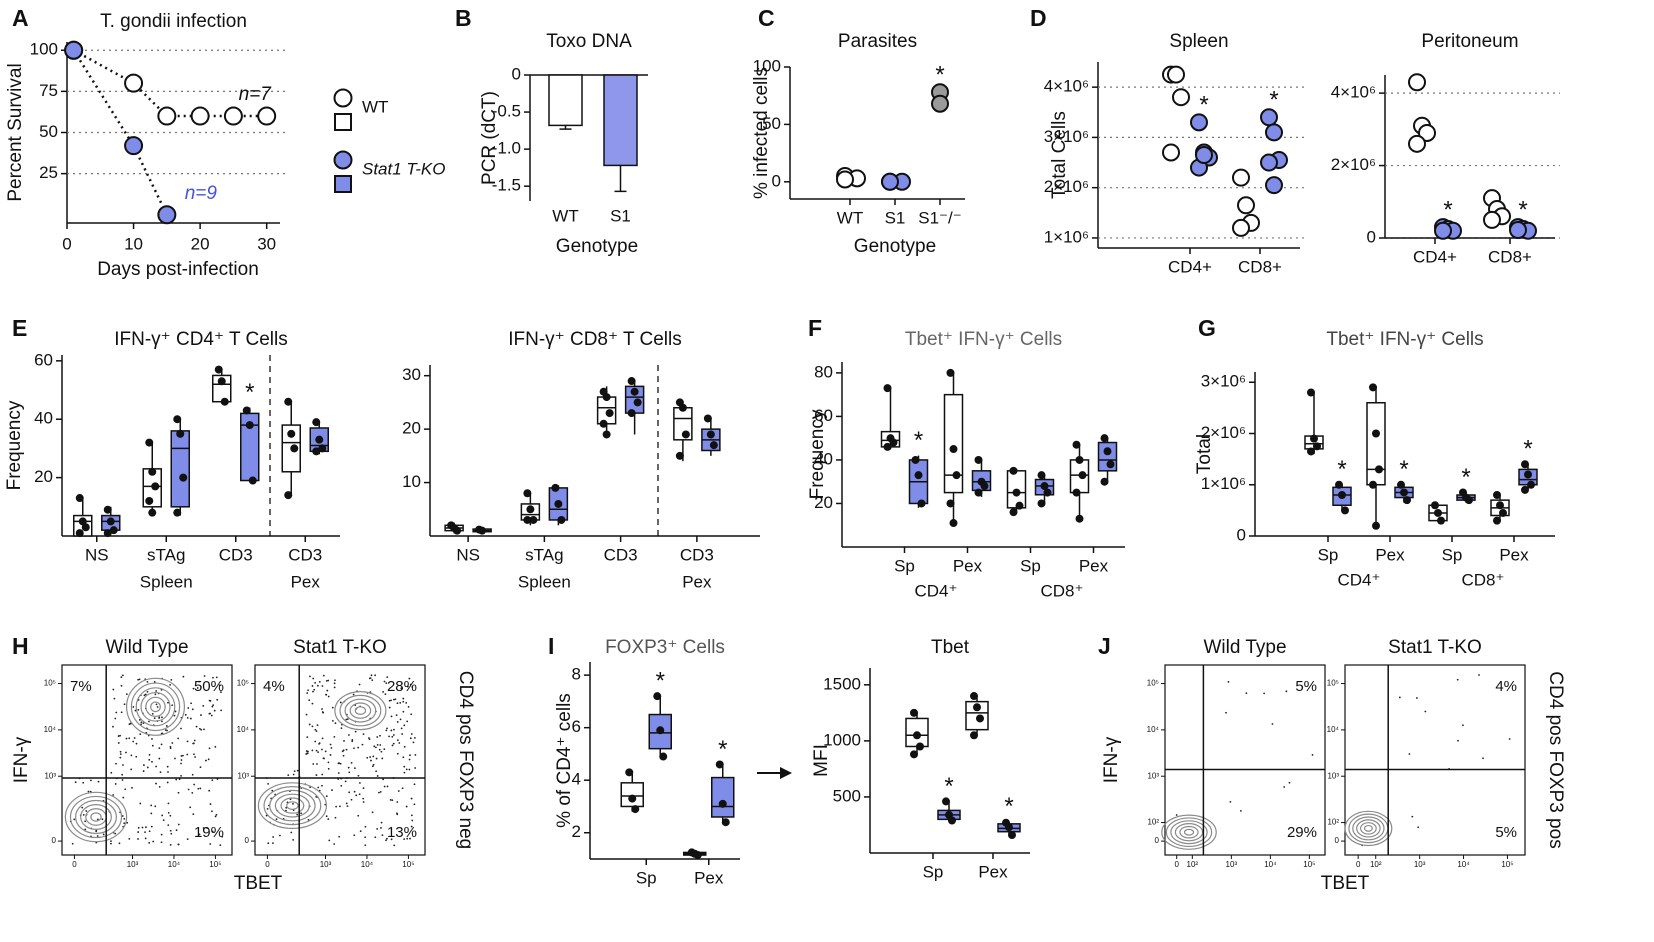 The width and height of the screenshot is (1654, 942). What do you see at coordinates (821, 760) in the screenshot?
I see `y-axis-label: MFI` at bounding box center [821, 760].